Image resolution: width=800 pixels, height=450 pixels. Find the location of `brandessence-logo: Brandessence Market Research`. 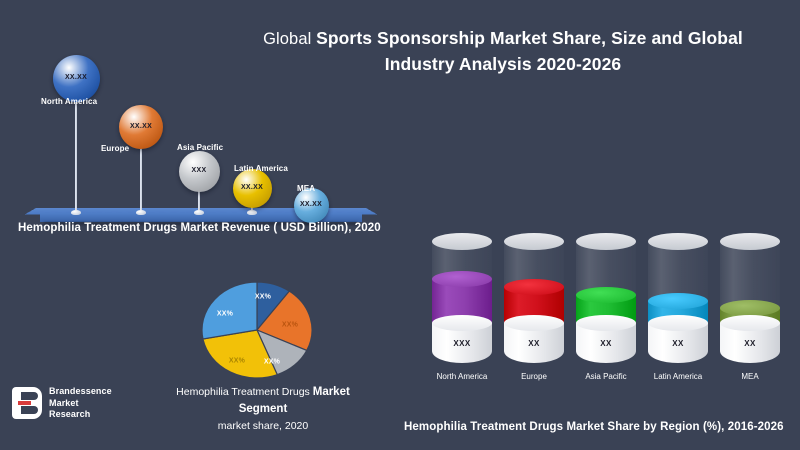

brandessence-logo: Brandessence Market Research is located at coordinates (62, 403).